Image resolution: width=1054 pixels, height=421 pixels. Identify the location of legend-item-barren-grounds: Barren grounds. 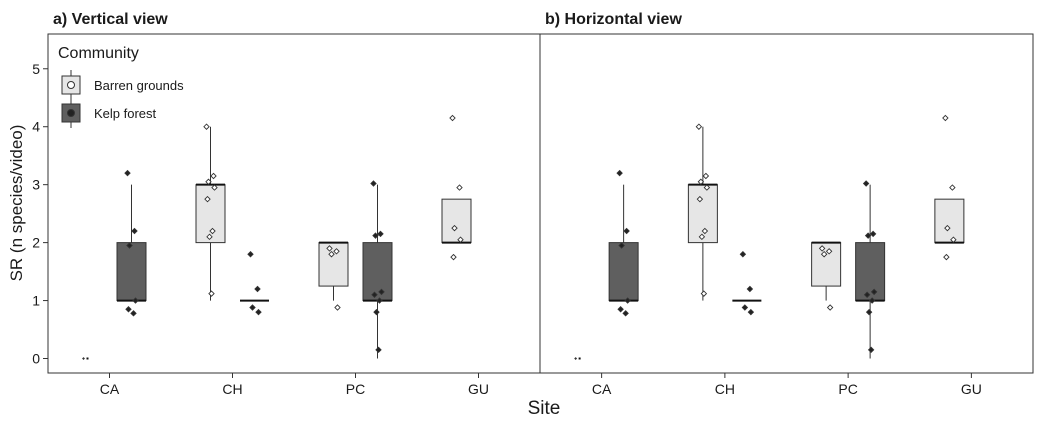
(122, 85).